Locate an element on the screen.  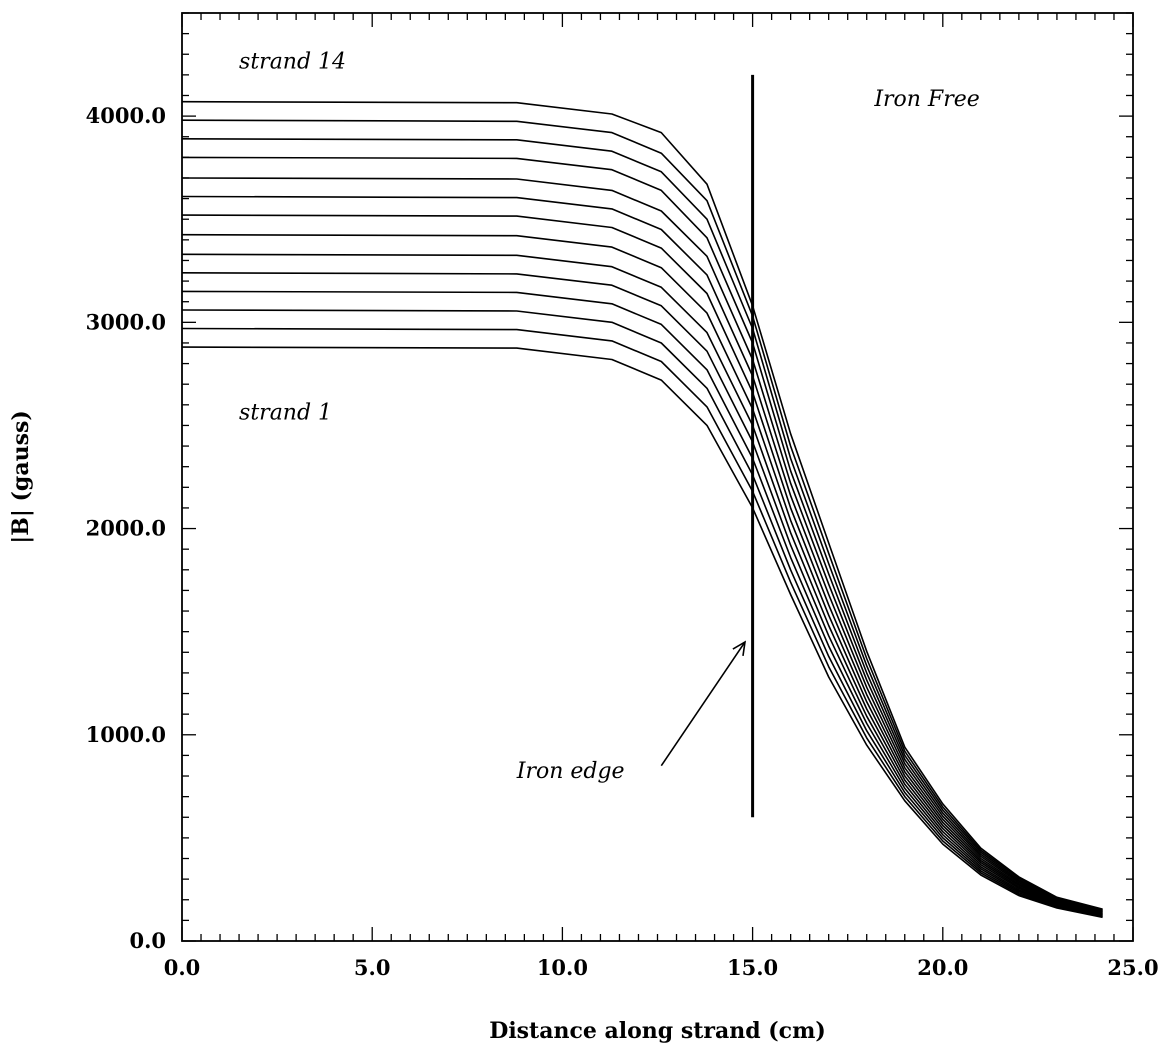
arrow-head is located at coordinates (739, 648).